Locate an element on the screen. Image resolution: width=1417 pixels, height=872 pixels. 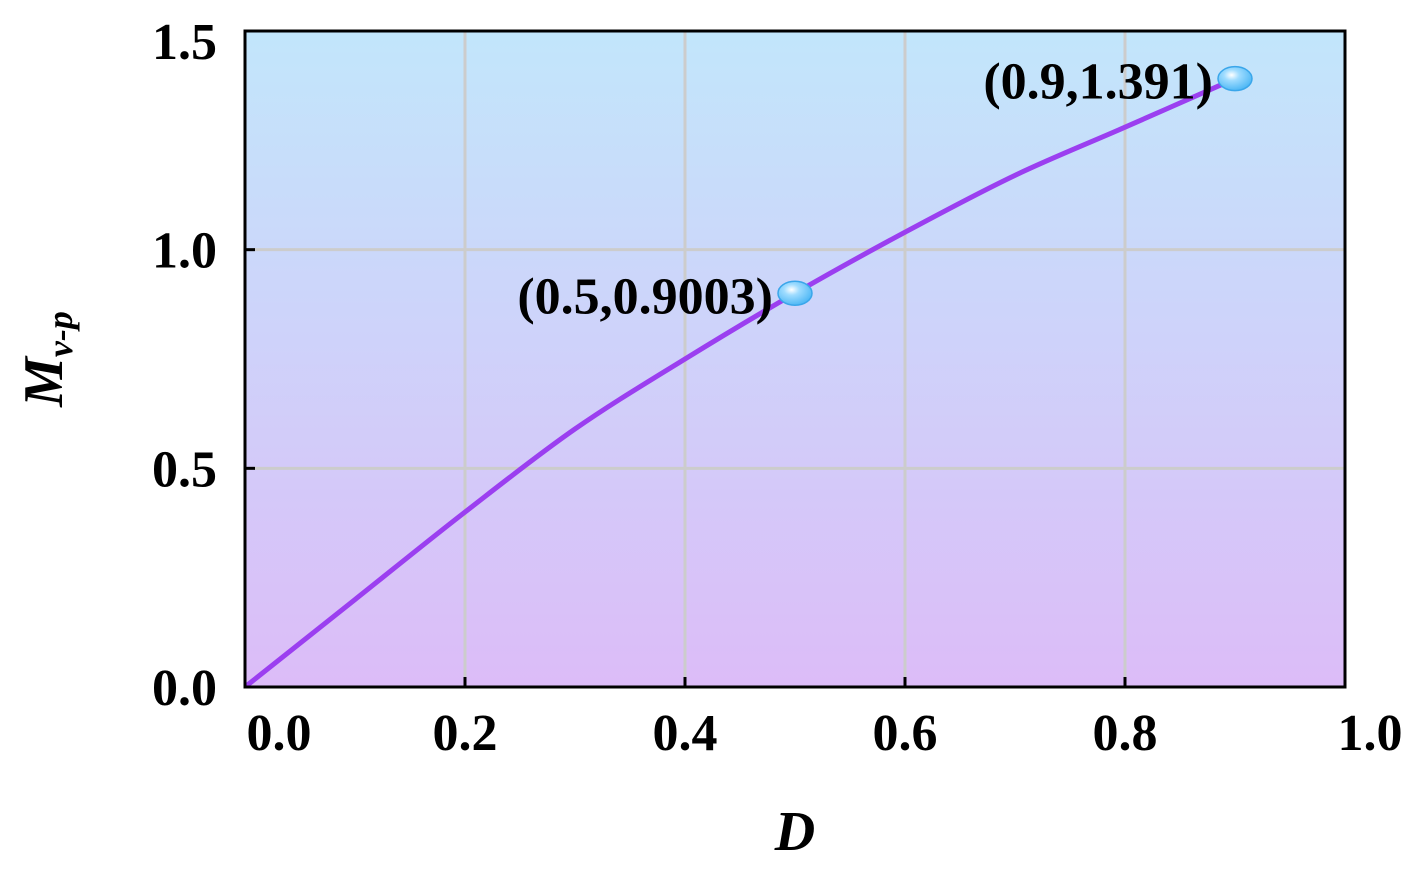
y-tick-label: 1.5 is located at coordinates (184, 42).